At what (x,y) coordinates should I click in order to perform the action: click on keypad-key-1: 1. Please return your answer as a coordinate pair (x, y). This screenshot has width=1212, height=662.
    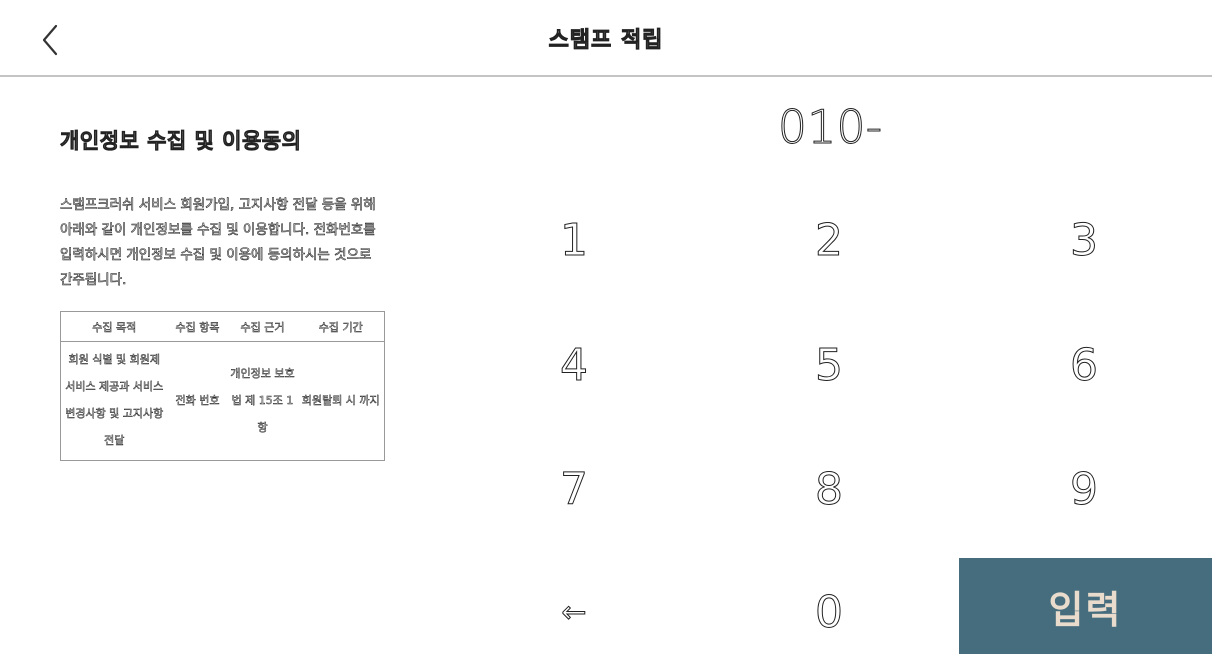
    Looking at the image, I should click on (574, 241).